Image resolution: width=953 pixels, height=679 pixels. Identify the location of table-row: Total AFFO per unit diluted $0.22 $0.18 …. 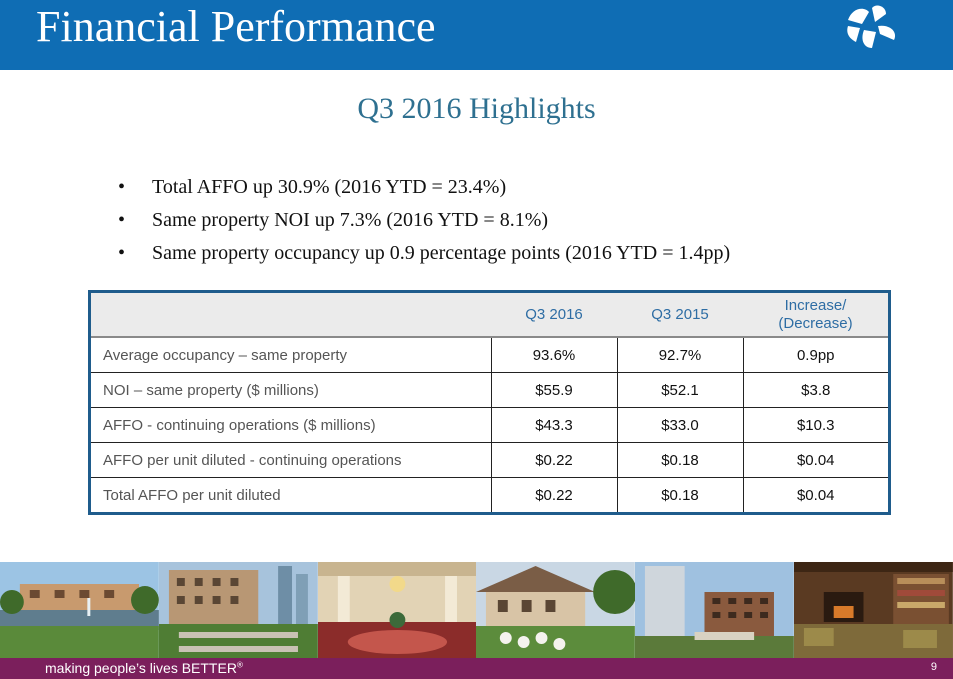
(489, 494).